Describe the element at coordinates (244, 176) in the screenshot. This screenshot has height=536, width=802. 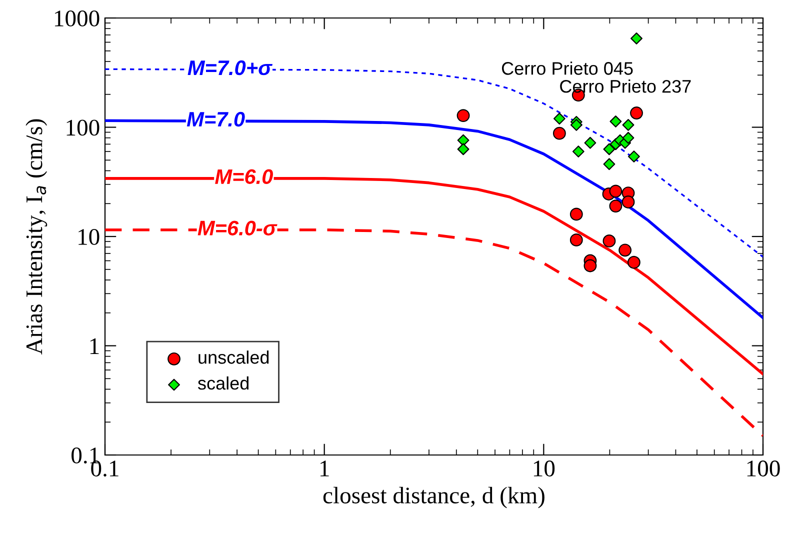
I see `series-label: M=6.0` at that location.